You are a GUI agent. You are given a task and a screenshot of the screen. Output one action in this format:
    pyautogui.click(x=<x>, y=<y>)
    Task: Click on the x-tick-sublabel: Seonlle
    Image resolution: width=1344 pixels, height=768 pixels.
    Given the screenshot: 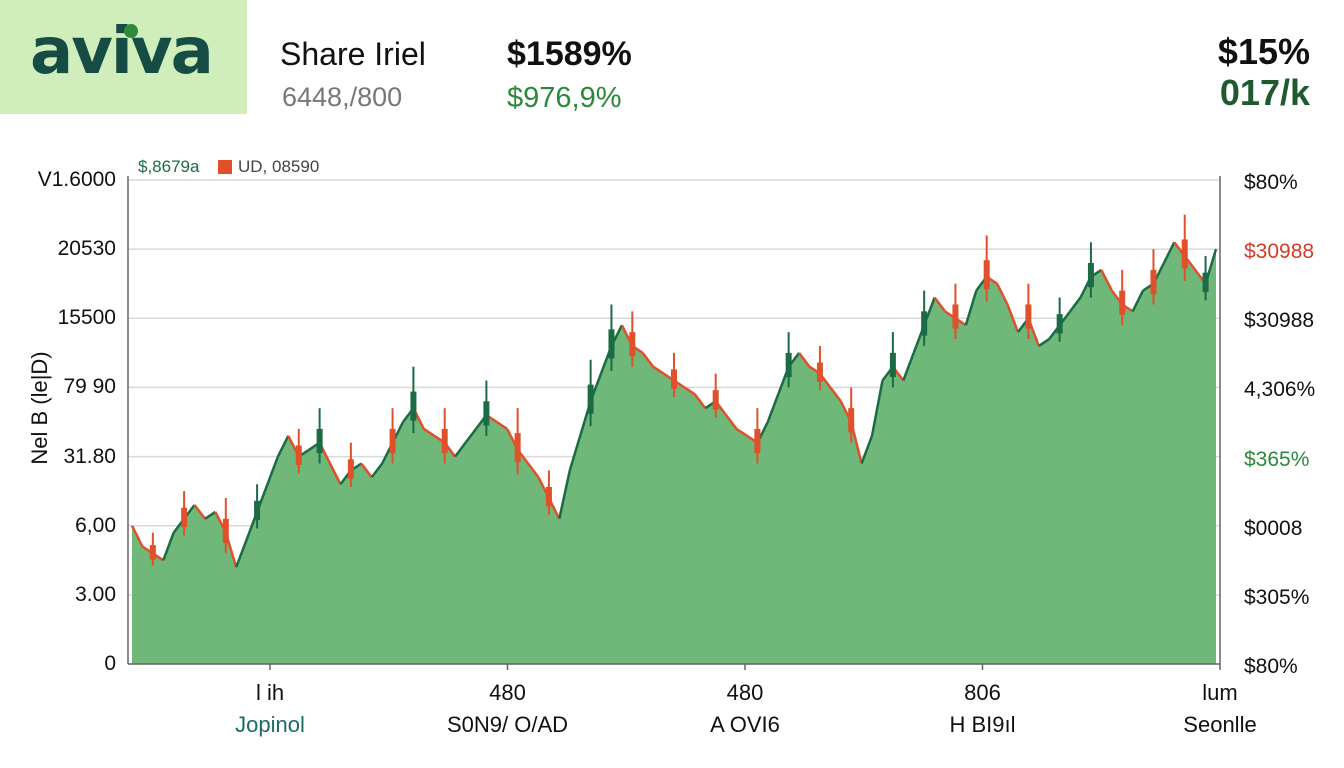 What is the action you would take?
    pyautogui.click(x=1220, y=724)
    